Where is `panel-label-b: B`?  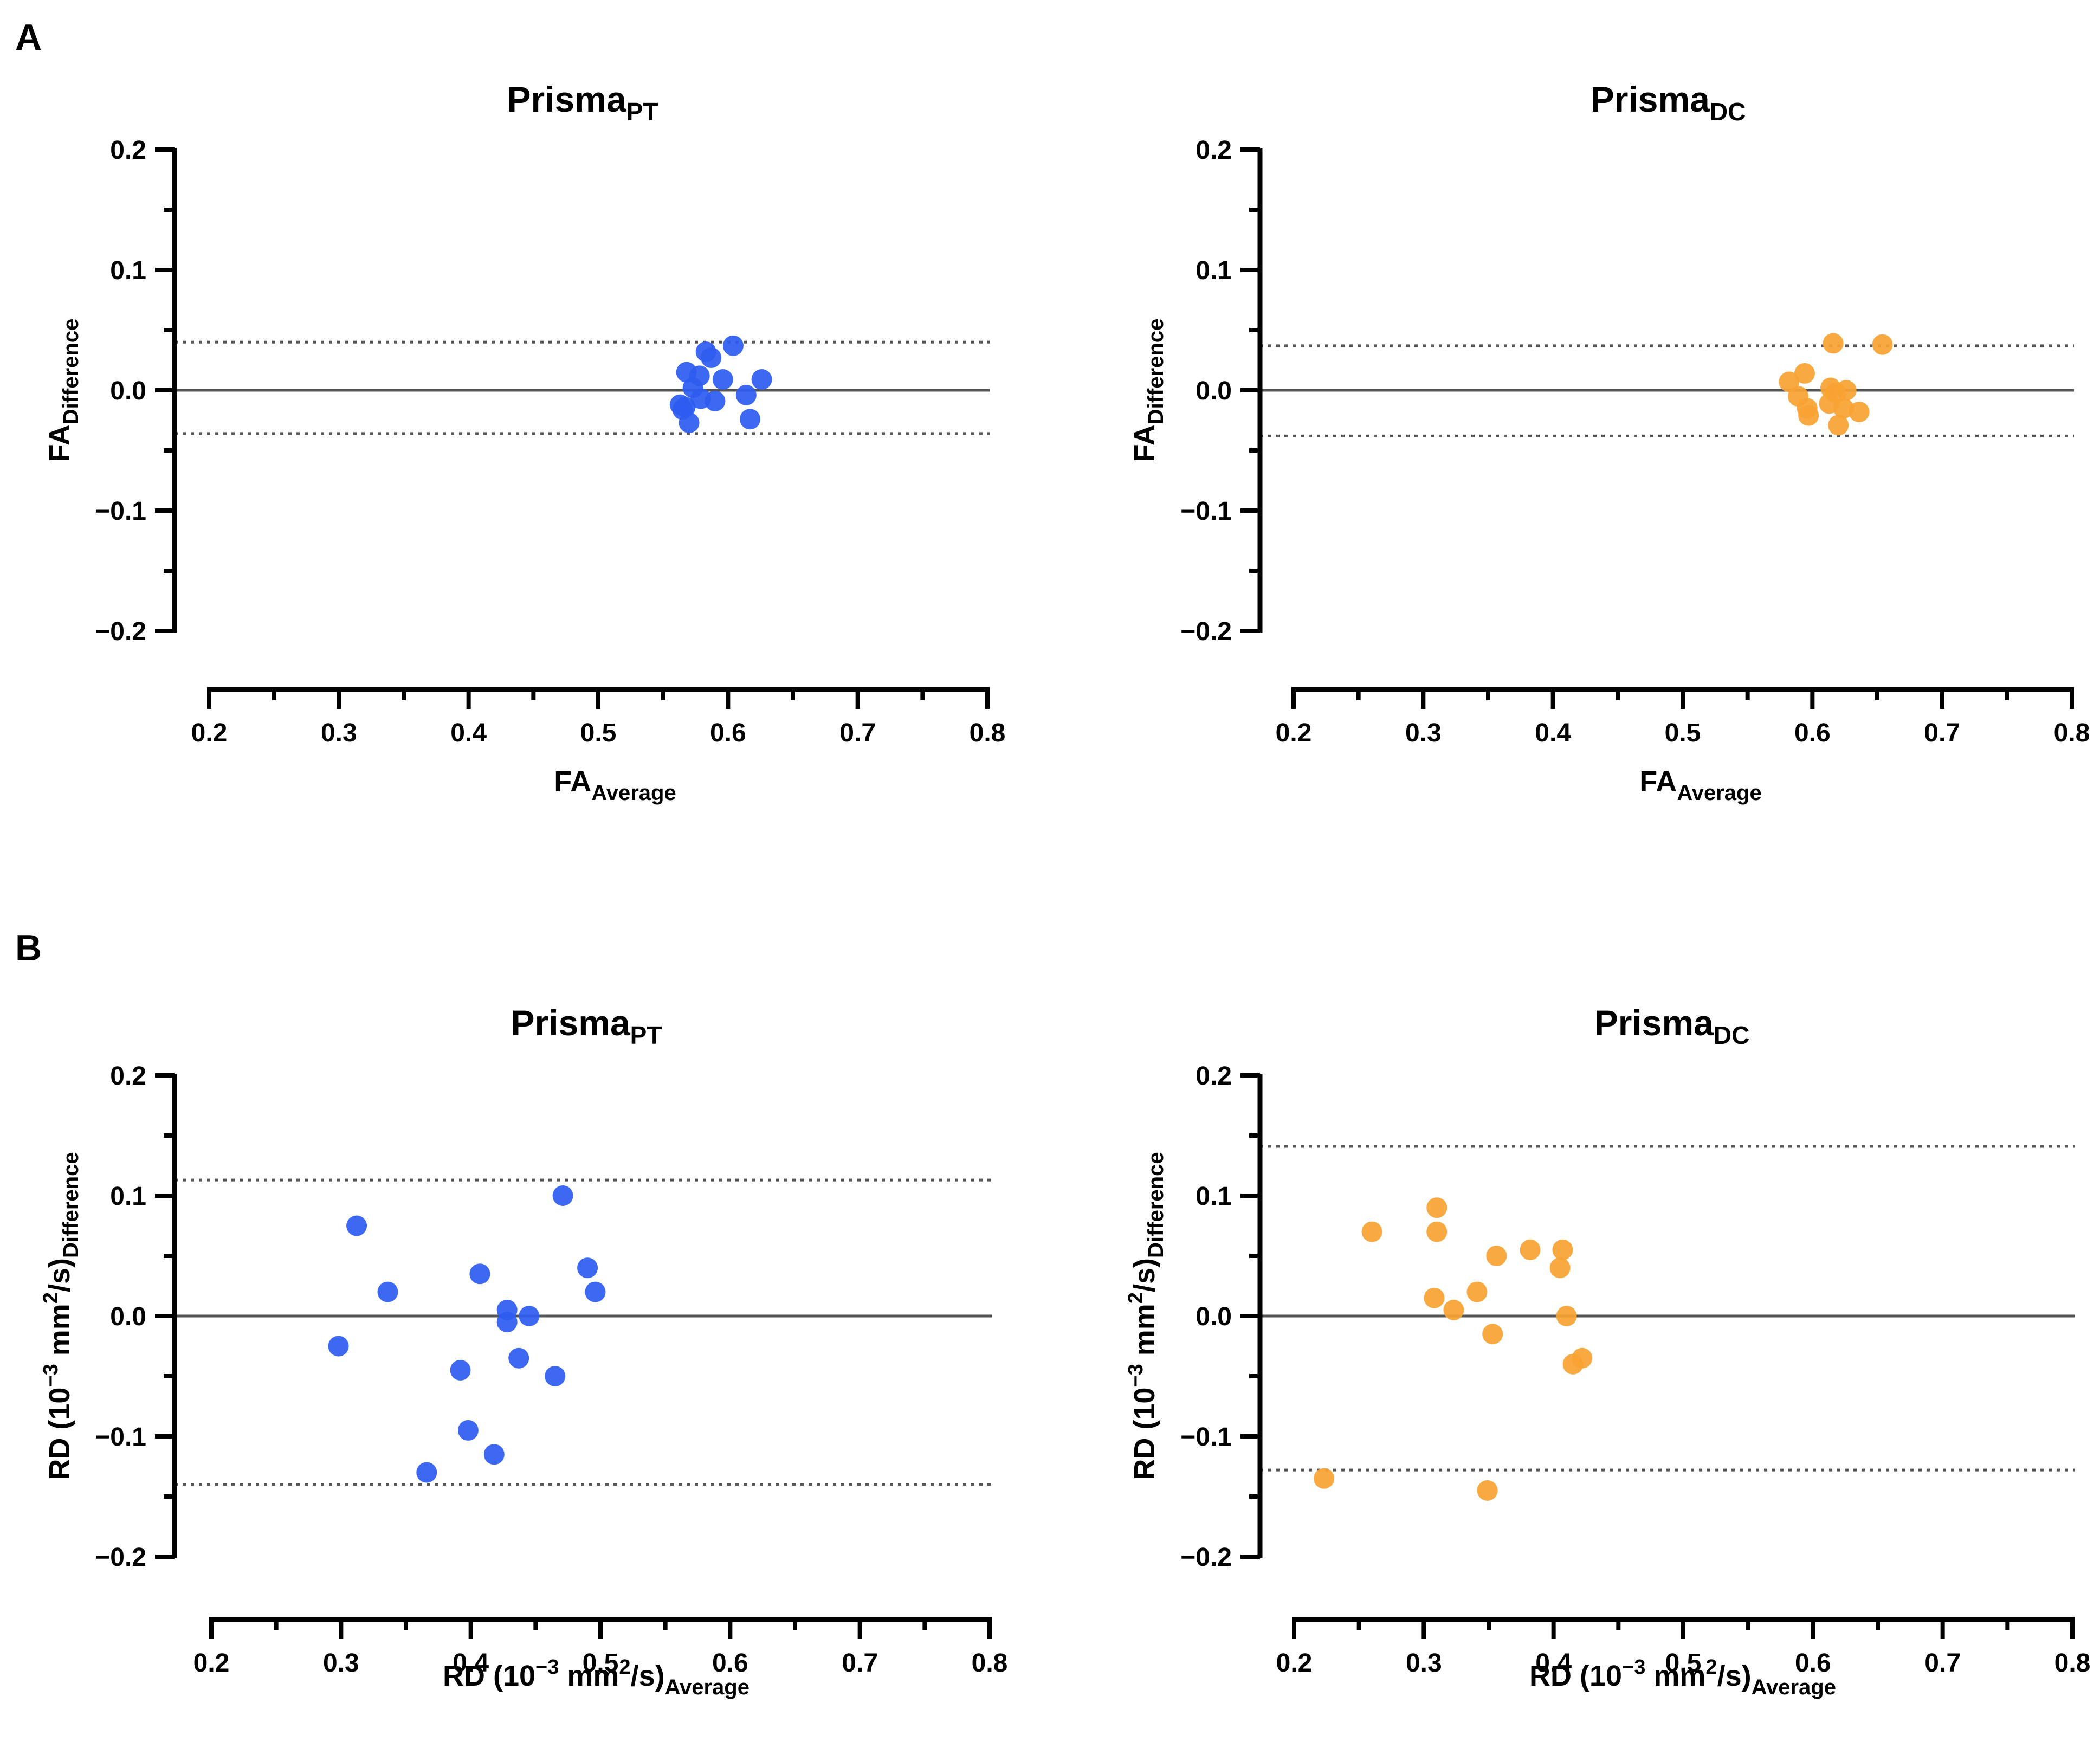 panel-label-b: B is located at coordinates (29, 948).